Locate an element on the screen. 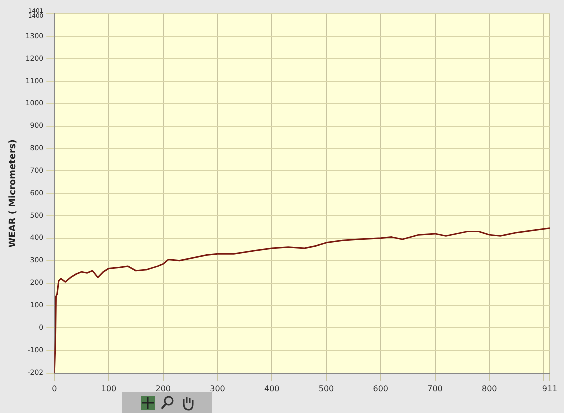 The width and height of the screenshot is (564, 413). x-tick-label: 600 is located at coordinates (381, 389).